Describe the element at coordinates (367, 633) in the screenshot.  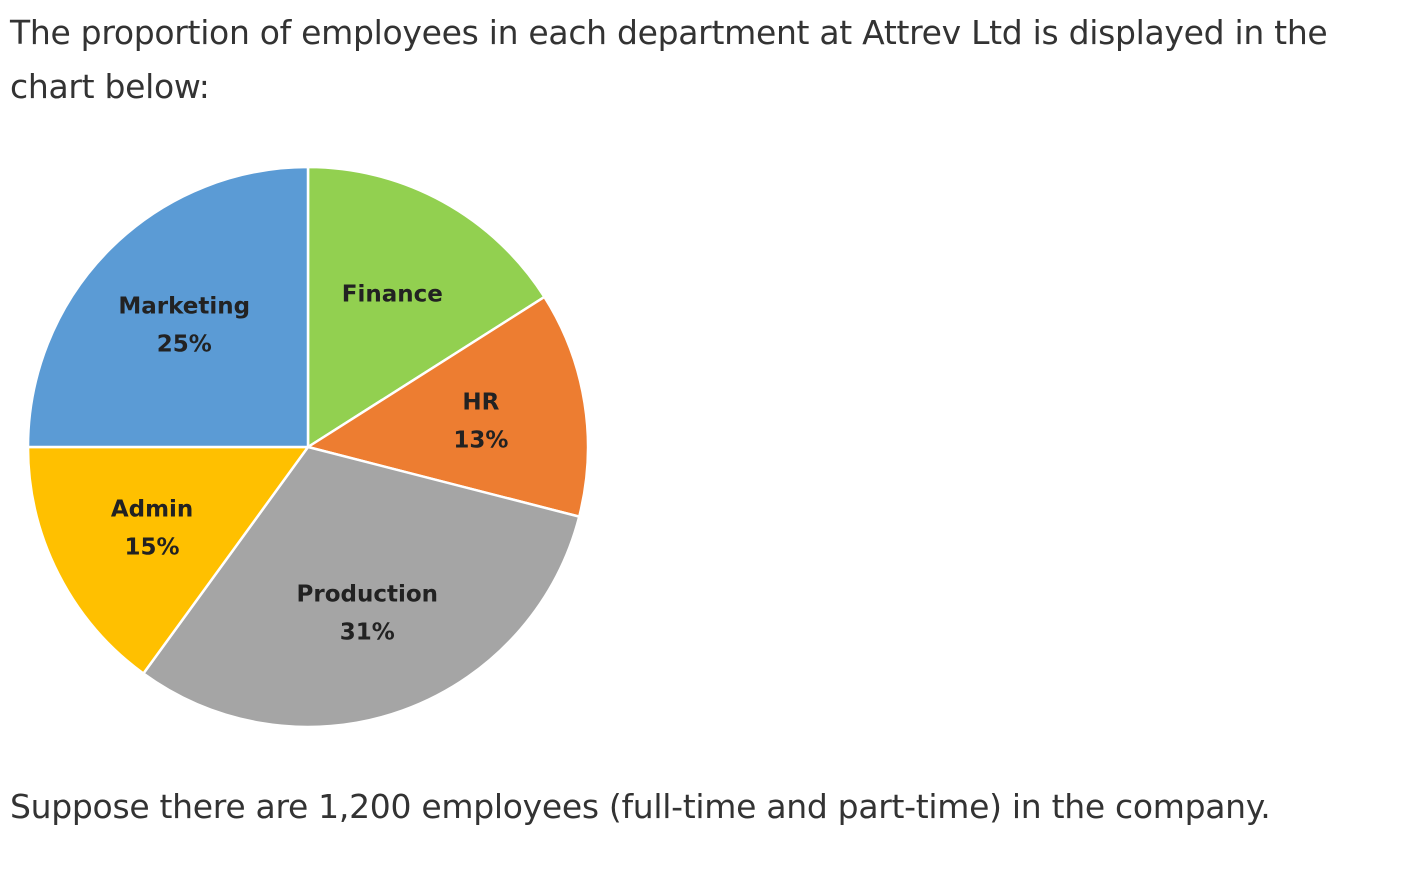
I see `slice-value-production: 31%` at that location.